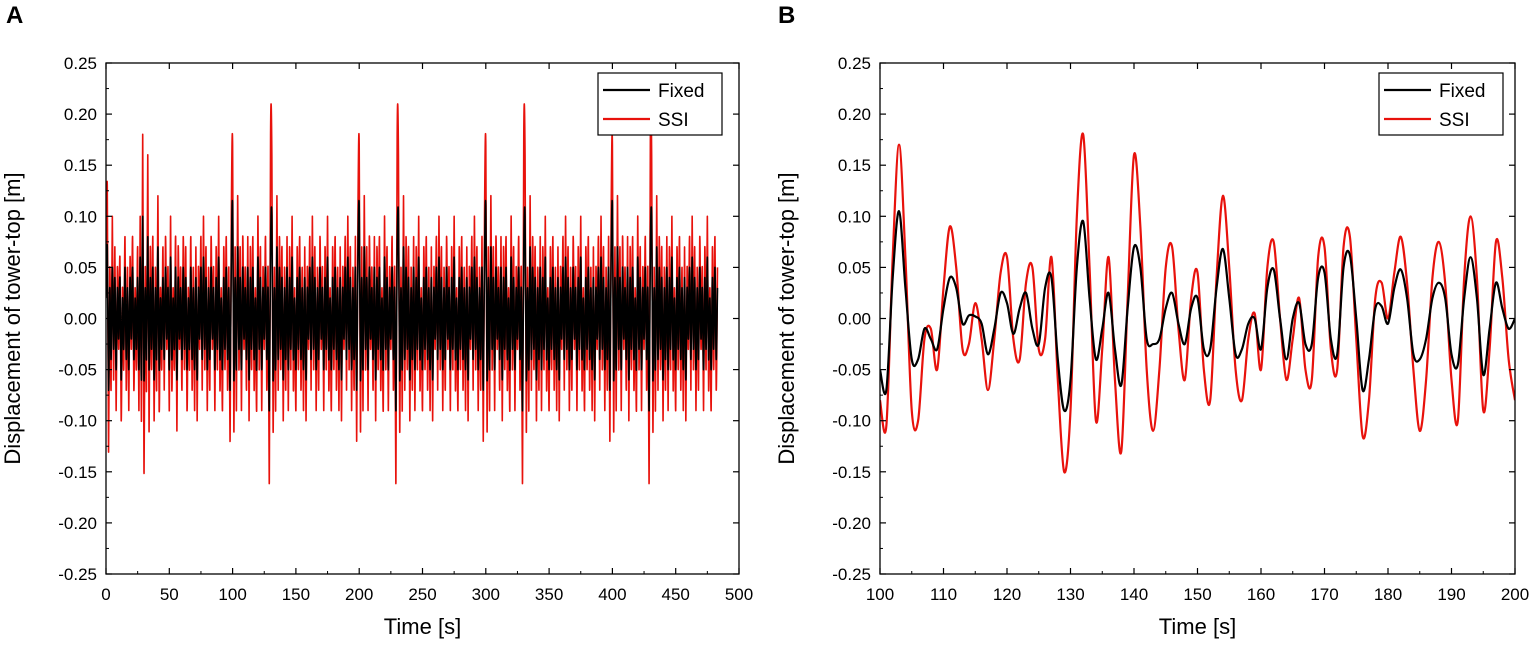  I want to click on x-tick-label: 350, so click(549, 594).